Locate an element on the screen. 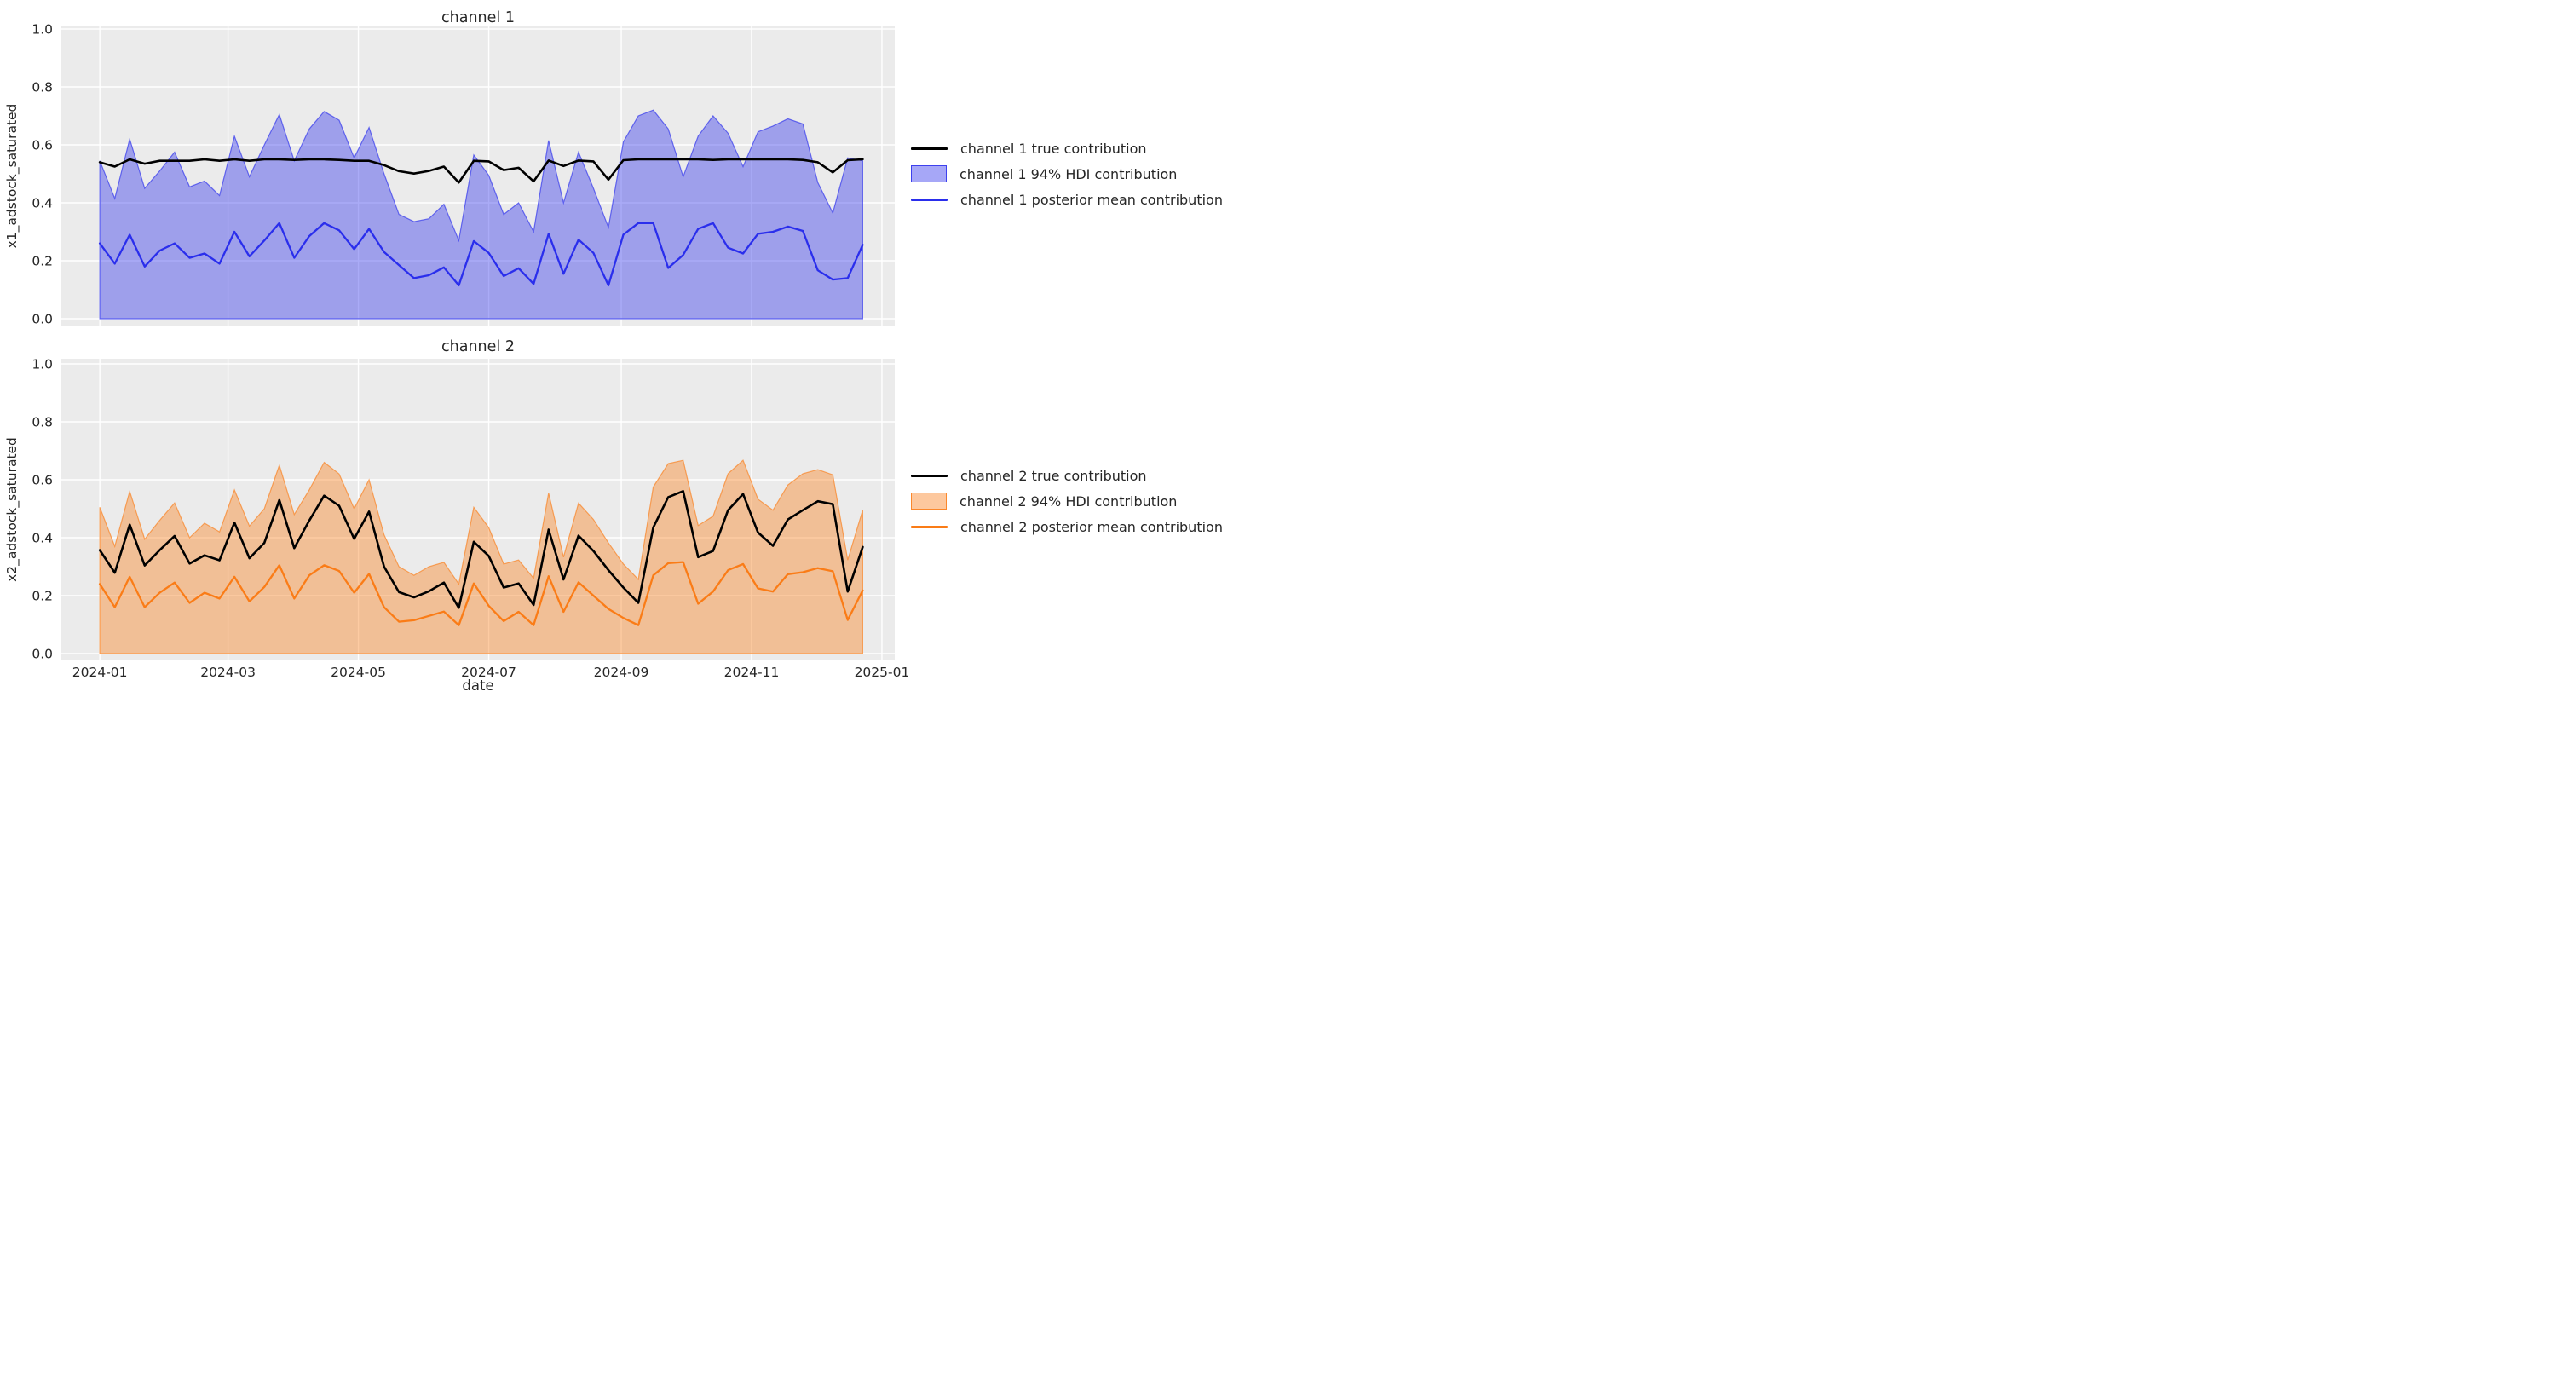 The height and width of the screenshot is (1383, 2576). legend-label: channel 1 true contribution is located at coordinates (1053, 148).